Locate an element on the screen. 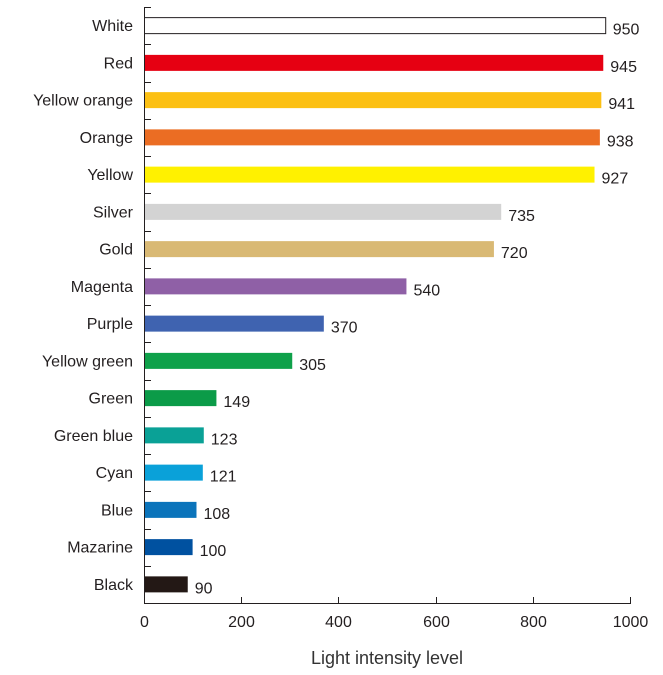 The height and width of the screenshot is (675, 663). category-label-yellow-orange: Yellow orange is located at coordinates (83, 101).